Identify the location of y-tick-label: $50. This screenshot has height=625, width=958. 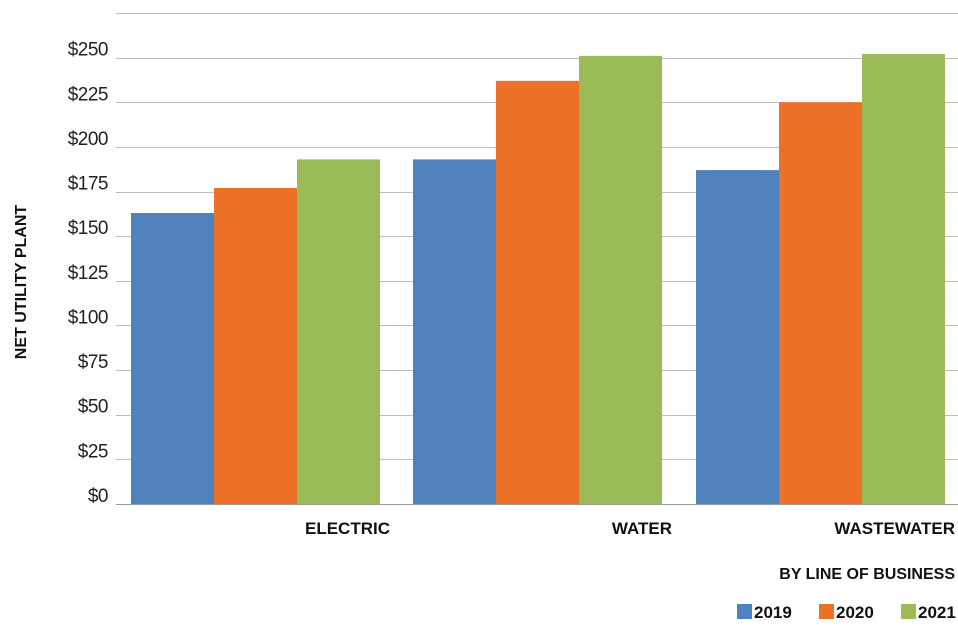
(93, 407).